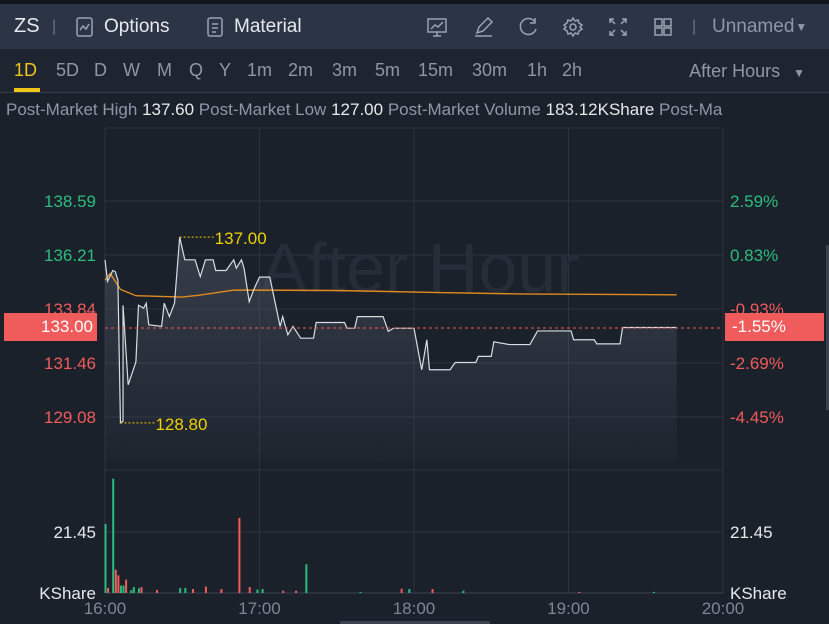 This screenshot has width=829, height=624. I want to click on time-tick: 17:00, so click(259, 608).